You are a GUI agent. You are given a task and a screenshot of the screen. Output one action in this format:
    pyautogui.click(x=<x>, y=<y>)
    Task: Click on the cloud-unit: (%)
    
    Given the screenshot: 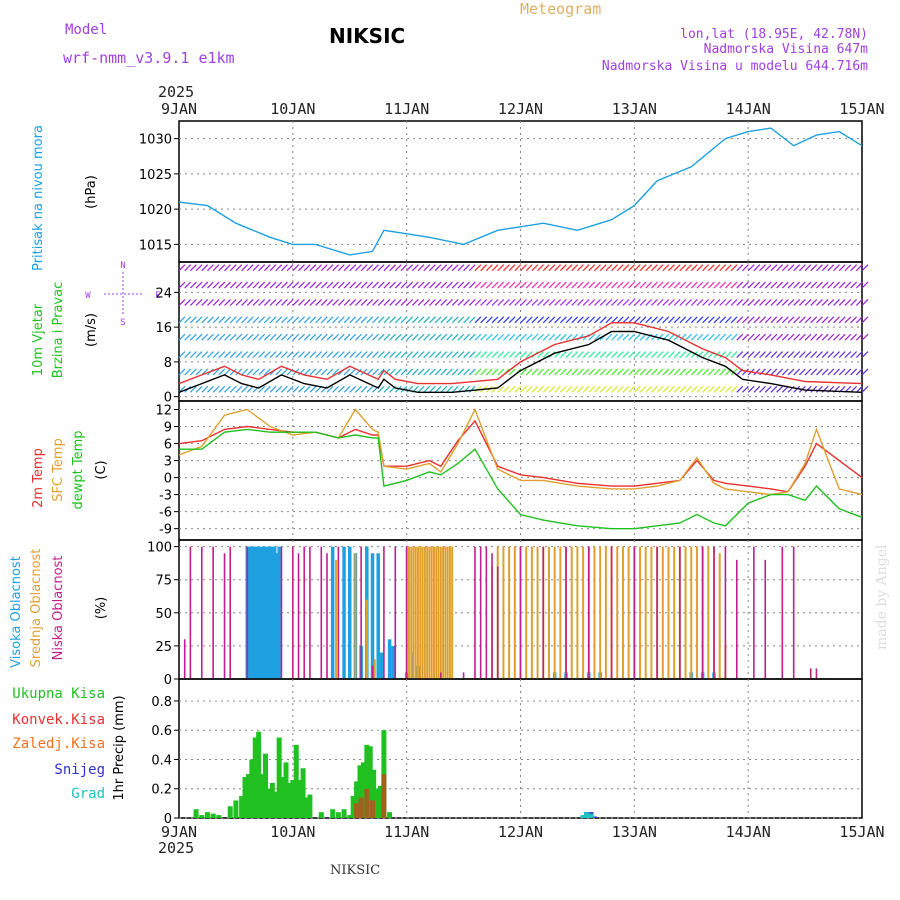 What is the action you would take?
    pyautogui.click(x=101, y=608)
    